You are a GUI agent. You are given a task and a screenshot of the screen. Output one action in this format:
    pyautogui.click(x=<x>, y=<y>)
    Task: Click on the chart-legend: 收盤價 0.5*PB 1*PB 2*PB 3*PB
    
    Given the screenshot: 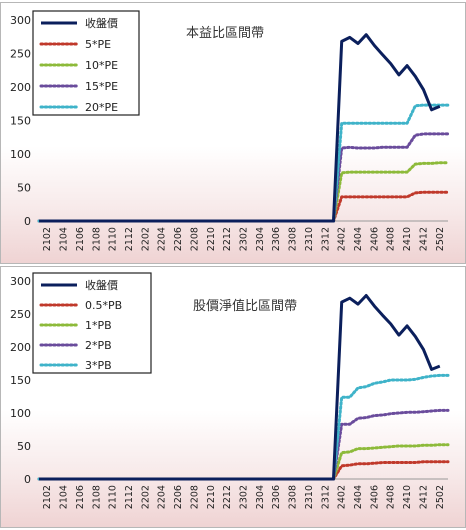 What is the action you would take?
    pyautogui.click(x=92, y=323)
    